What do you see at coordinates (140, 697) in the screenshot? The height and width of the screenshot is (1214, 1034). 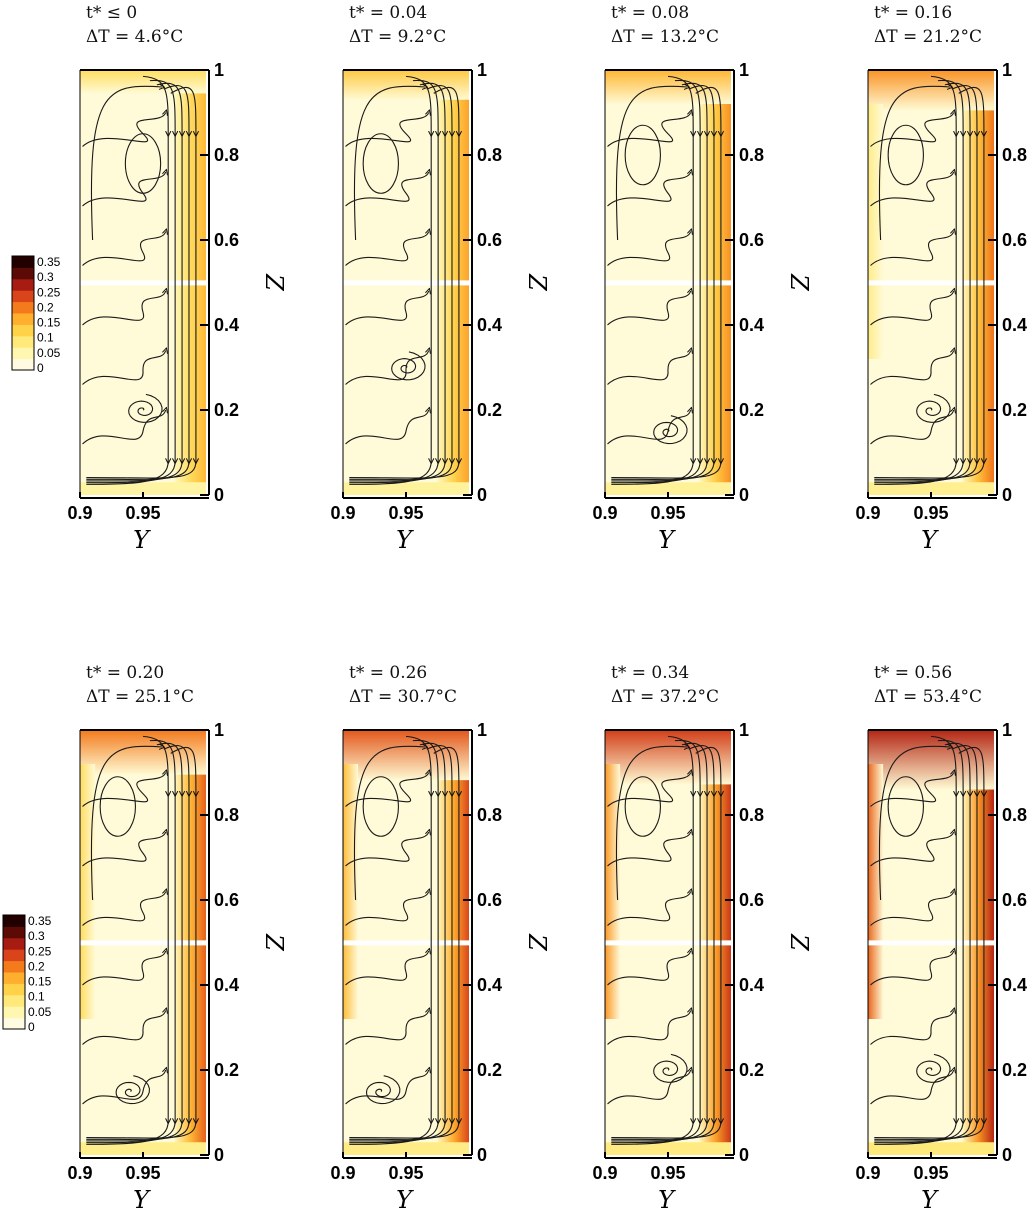 I see `panel-deltaT-label: ΔT = 25.1°C` at bounding box center [140, 697].